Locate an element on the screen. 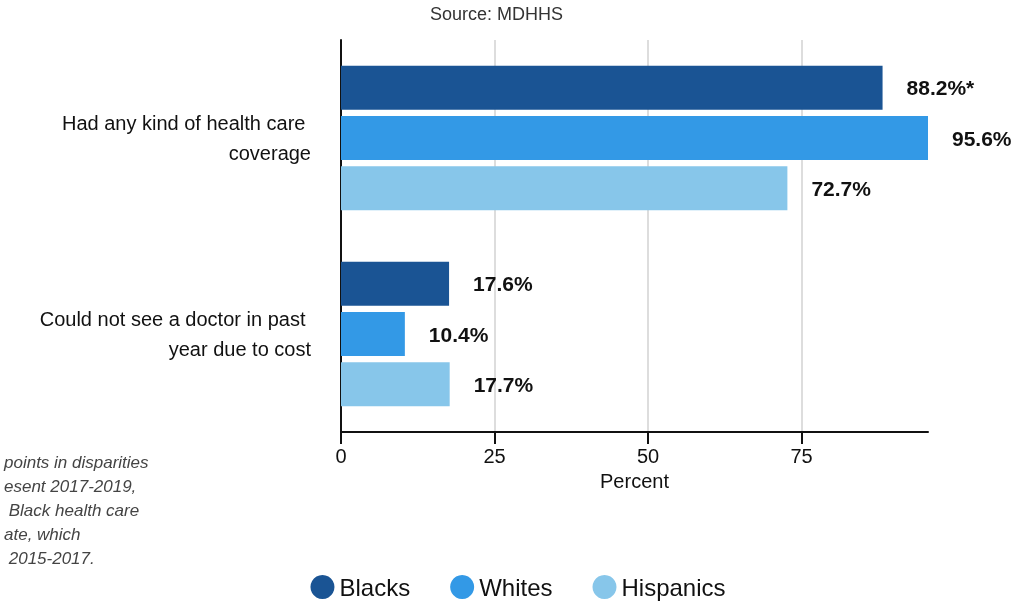  text: points in disparities esent 2017-2019, Black health care ate, which 2015-2017. is located at coordinates (76, 510).